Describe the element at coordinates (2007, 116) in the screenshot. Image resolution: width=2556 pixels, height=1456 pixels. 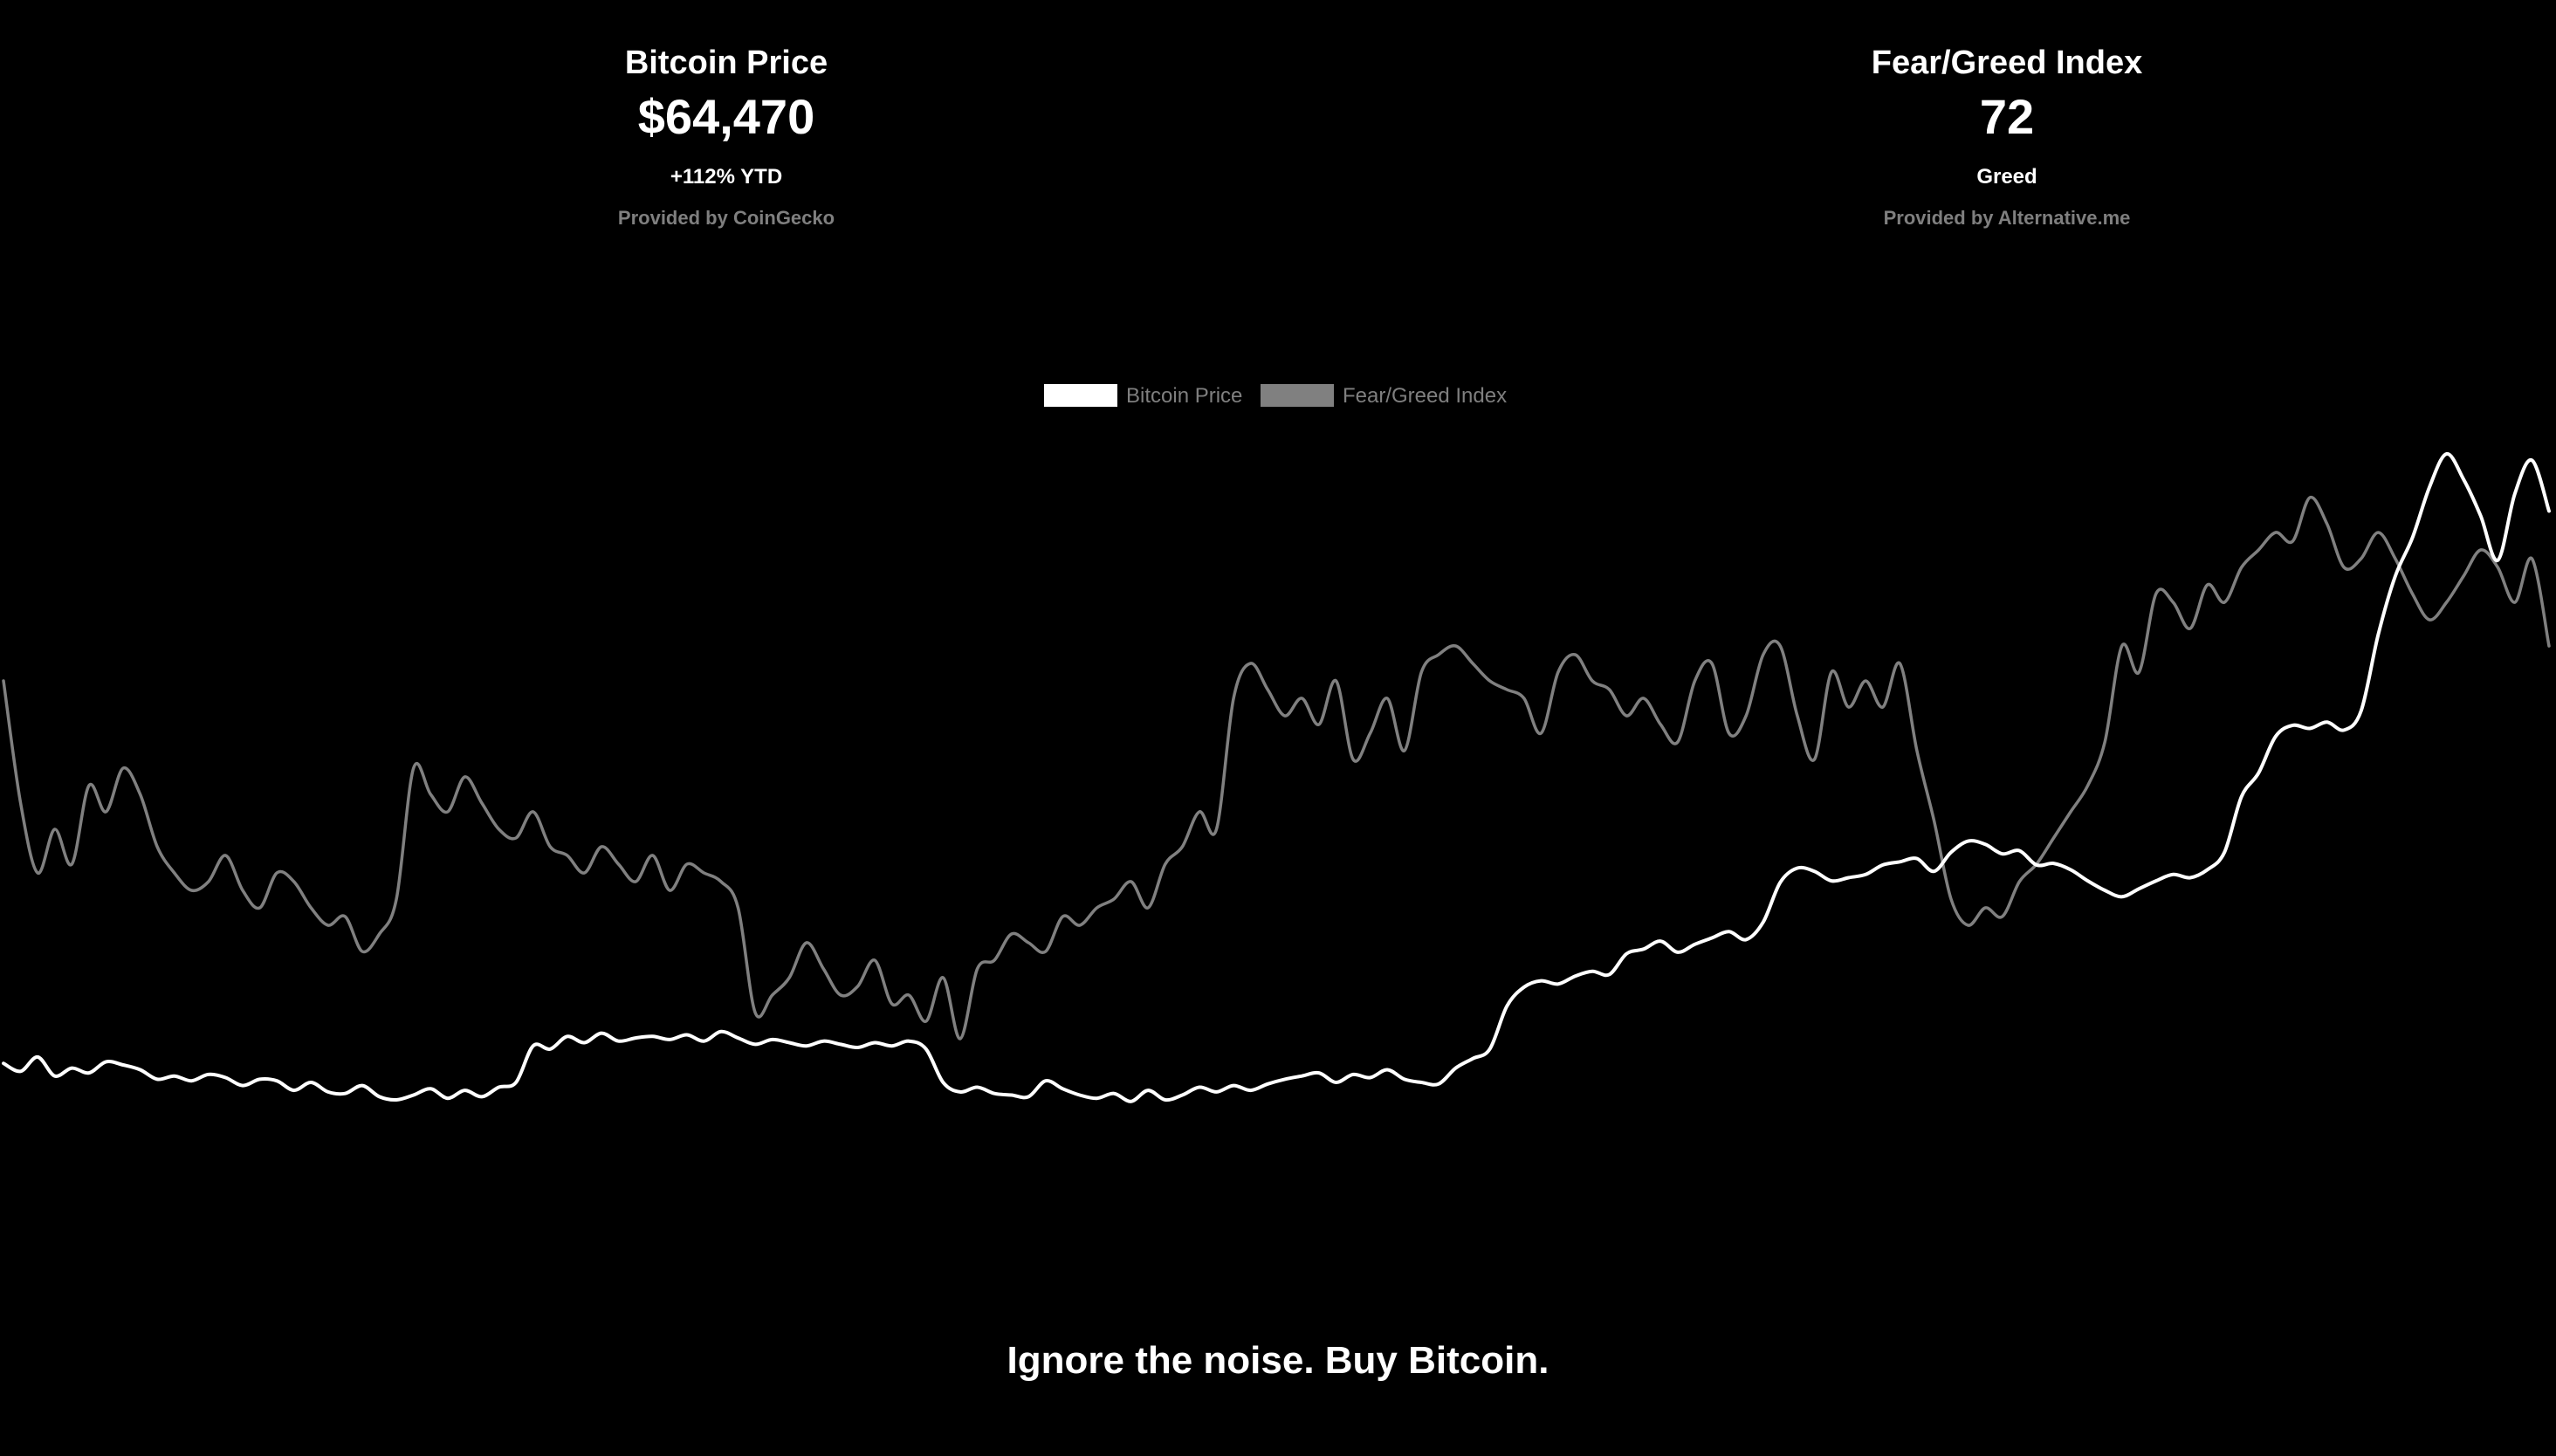
I see `fear-greed-value: 72` at that location.